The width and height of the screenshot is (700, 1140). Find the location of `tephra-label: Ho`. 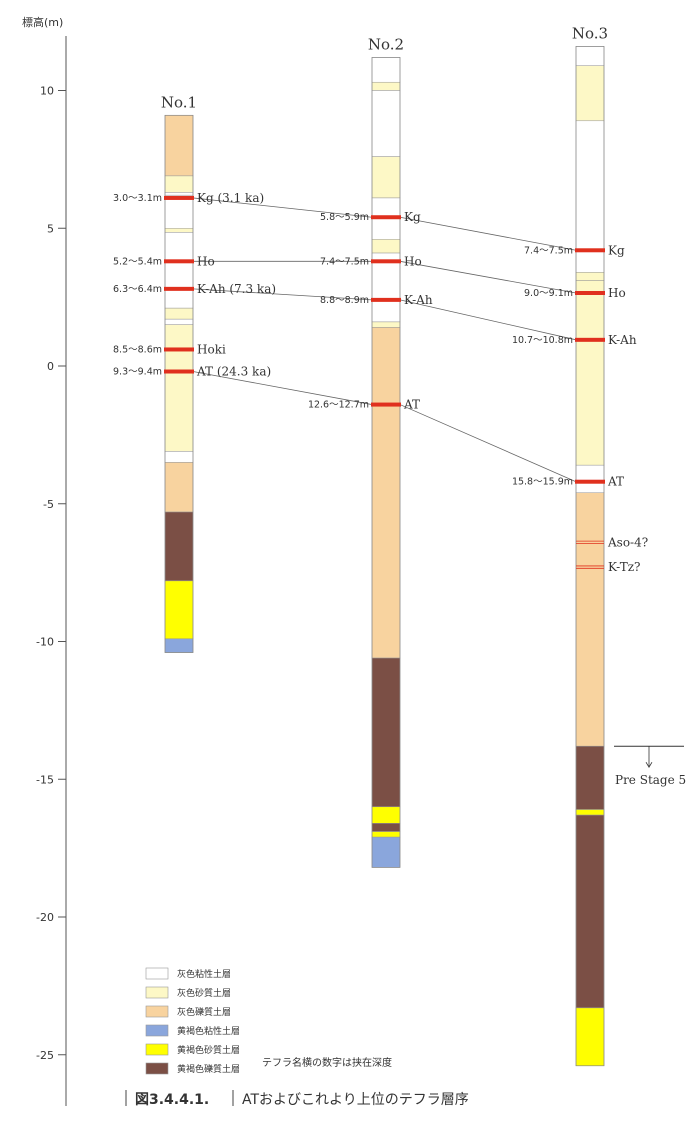

tephra-label: Ho is located at coordinates (413, 261).